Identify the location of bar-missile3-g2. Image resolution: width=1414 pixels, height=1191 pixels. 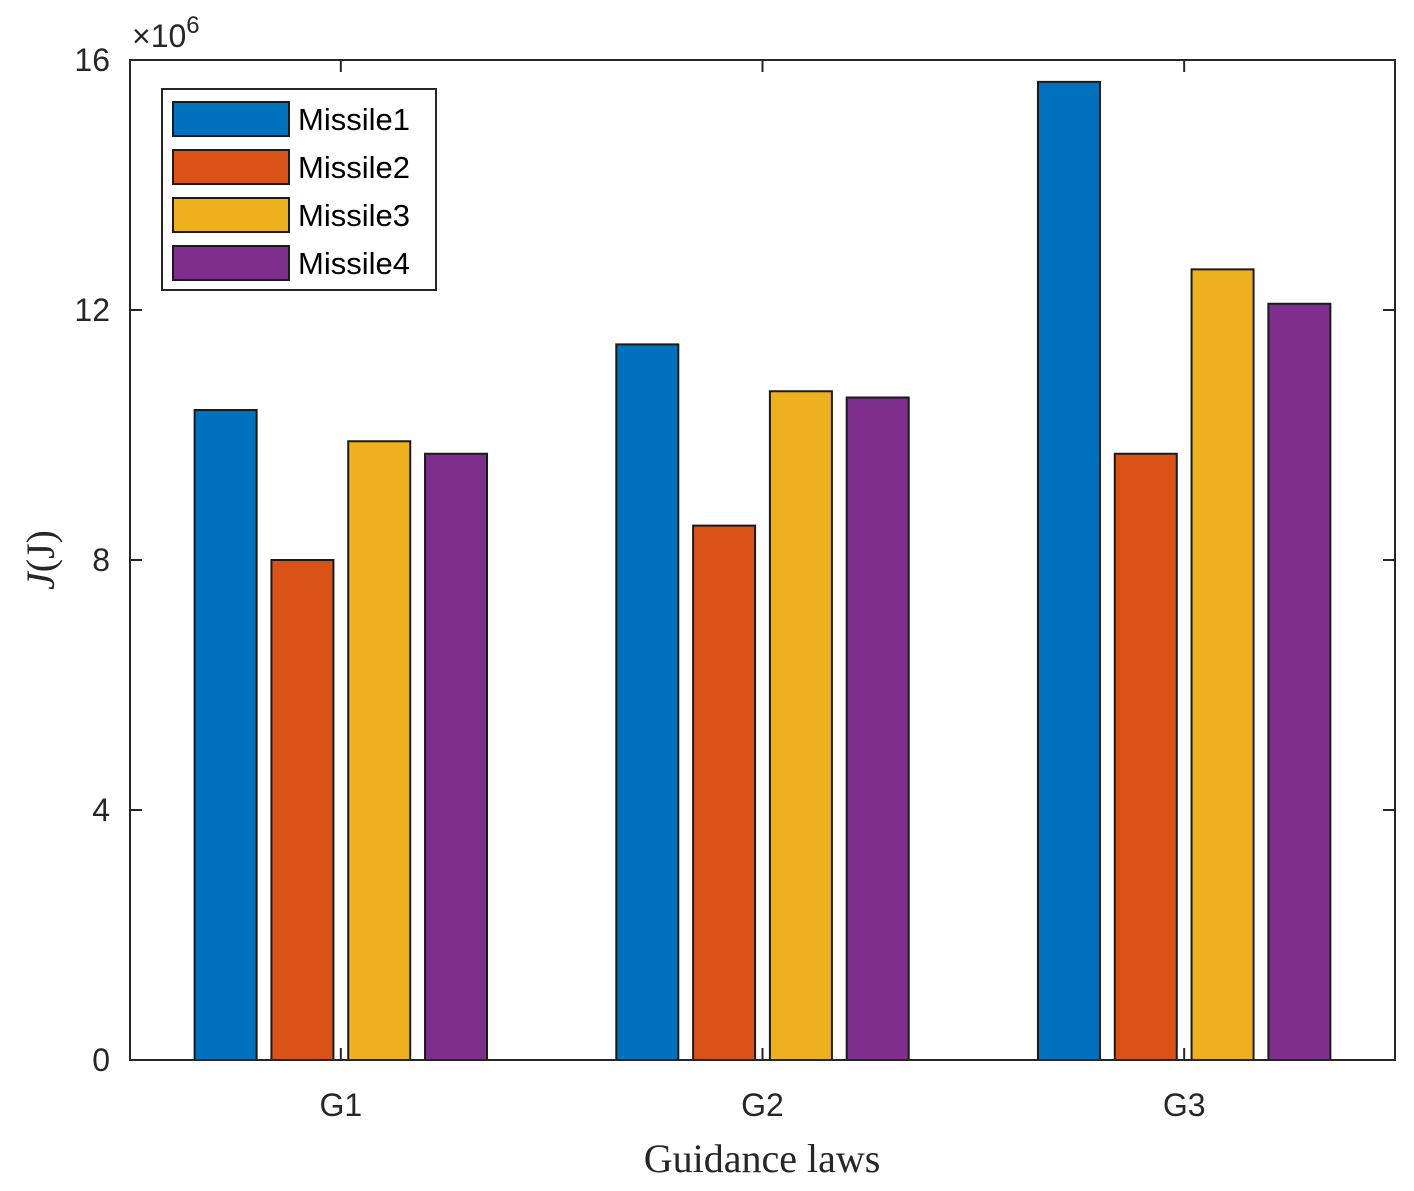
(800, 725).